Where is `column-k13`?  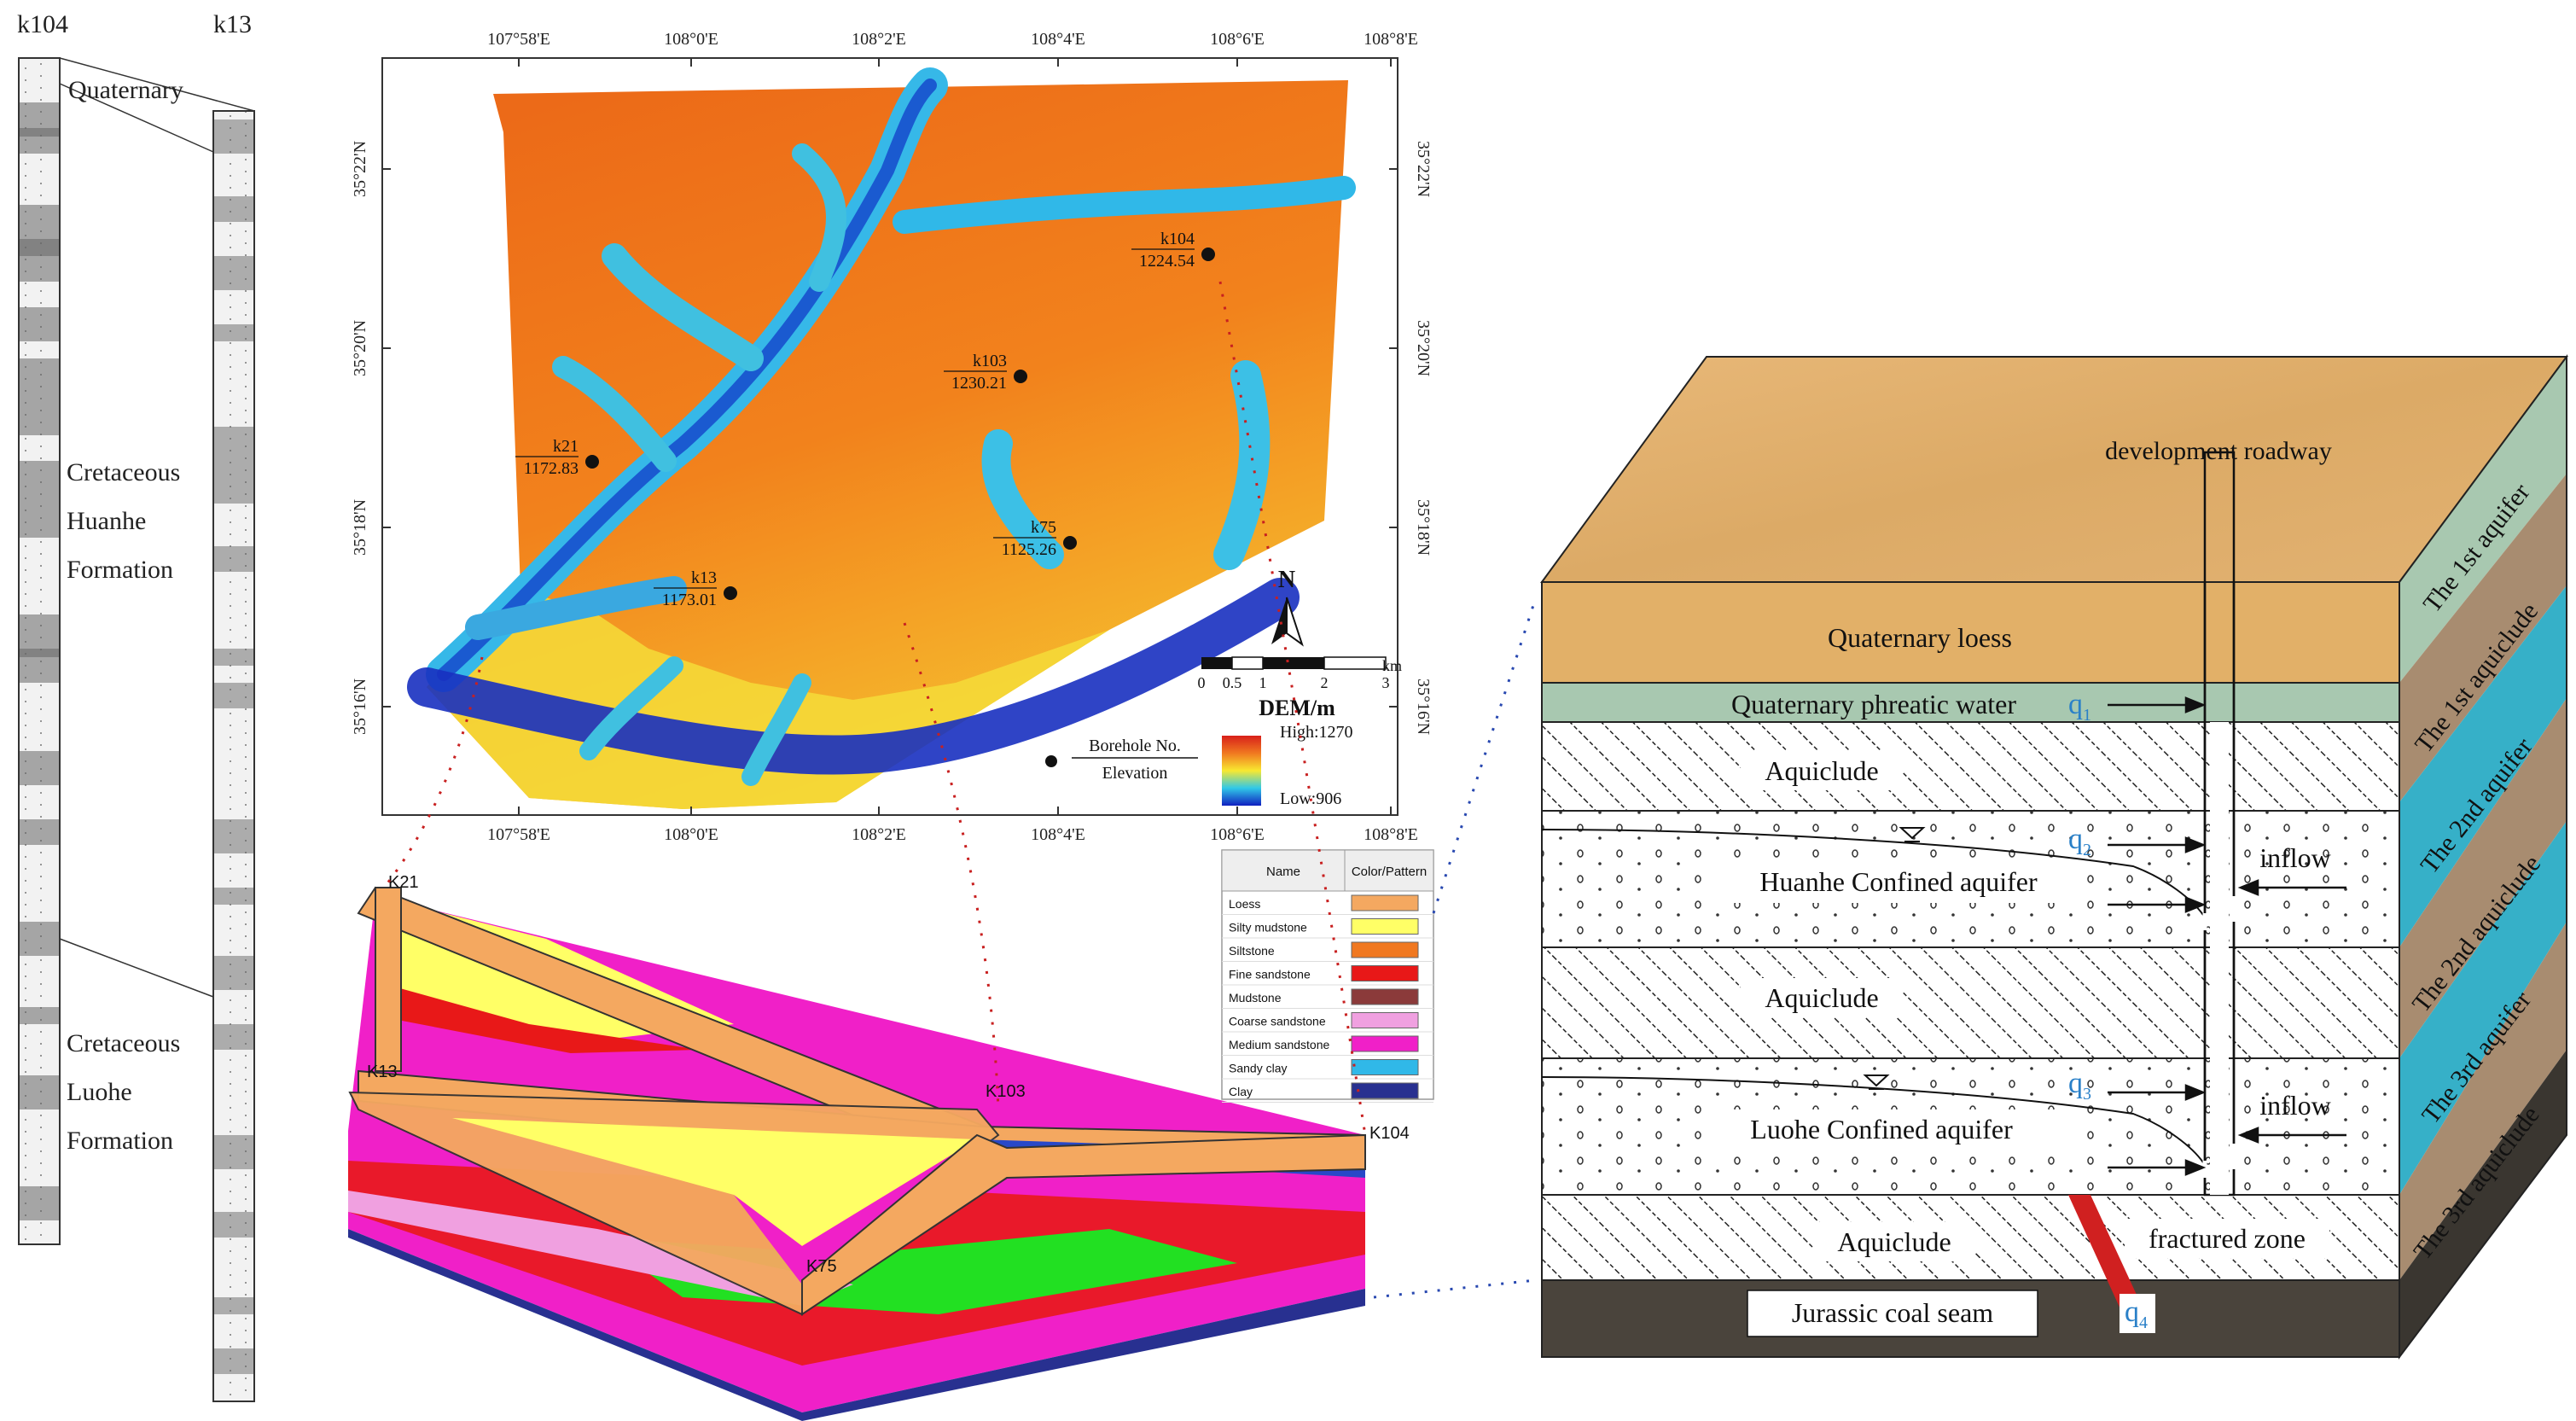 column-k13 is located at coordinates (234, 756).